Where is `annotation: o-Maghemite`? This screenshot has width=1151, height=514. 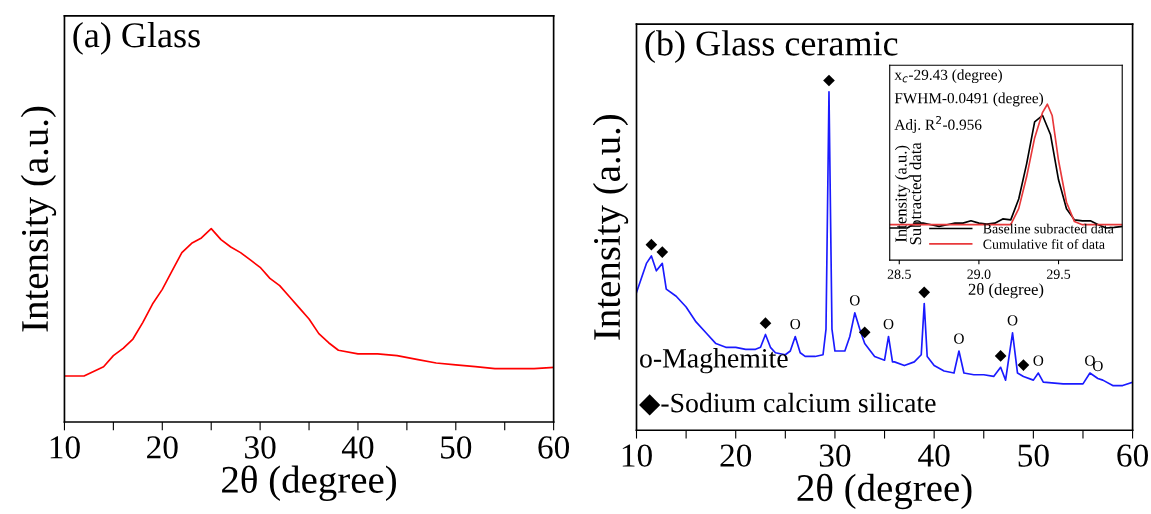
annotation: o-Maghemite is located at coordinates (714, 361).